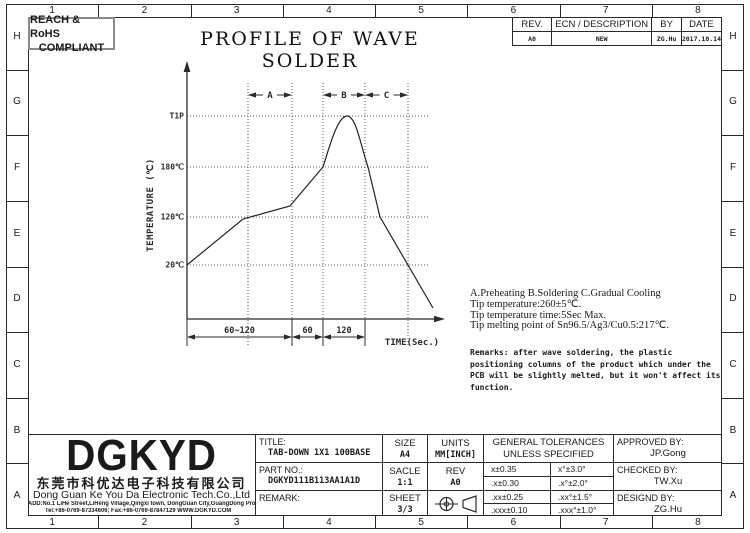  What do you see at coordinates (405, 443) in the screenshot?
I see `size-label: SIZE` at bounding box center [405, 443].